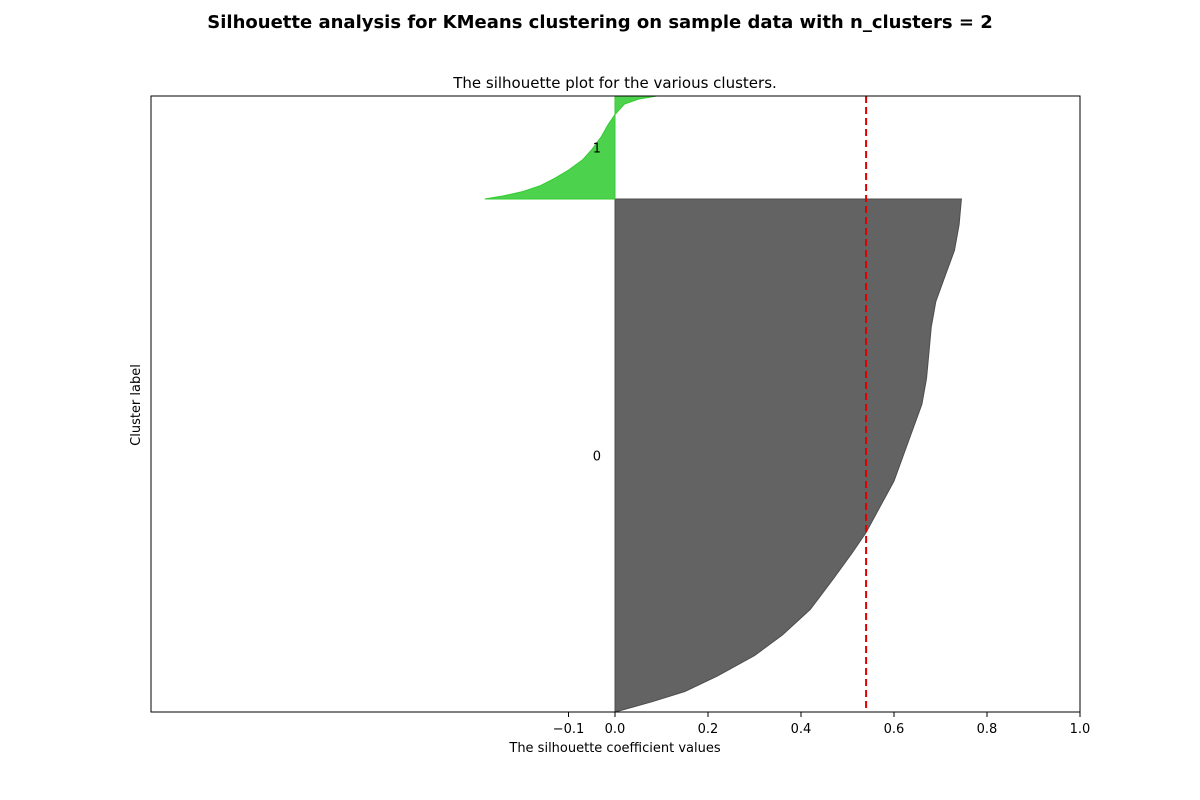  I want to click on x-tick-label: 0.8, so click(987, 729).